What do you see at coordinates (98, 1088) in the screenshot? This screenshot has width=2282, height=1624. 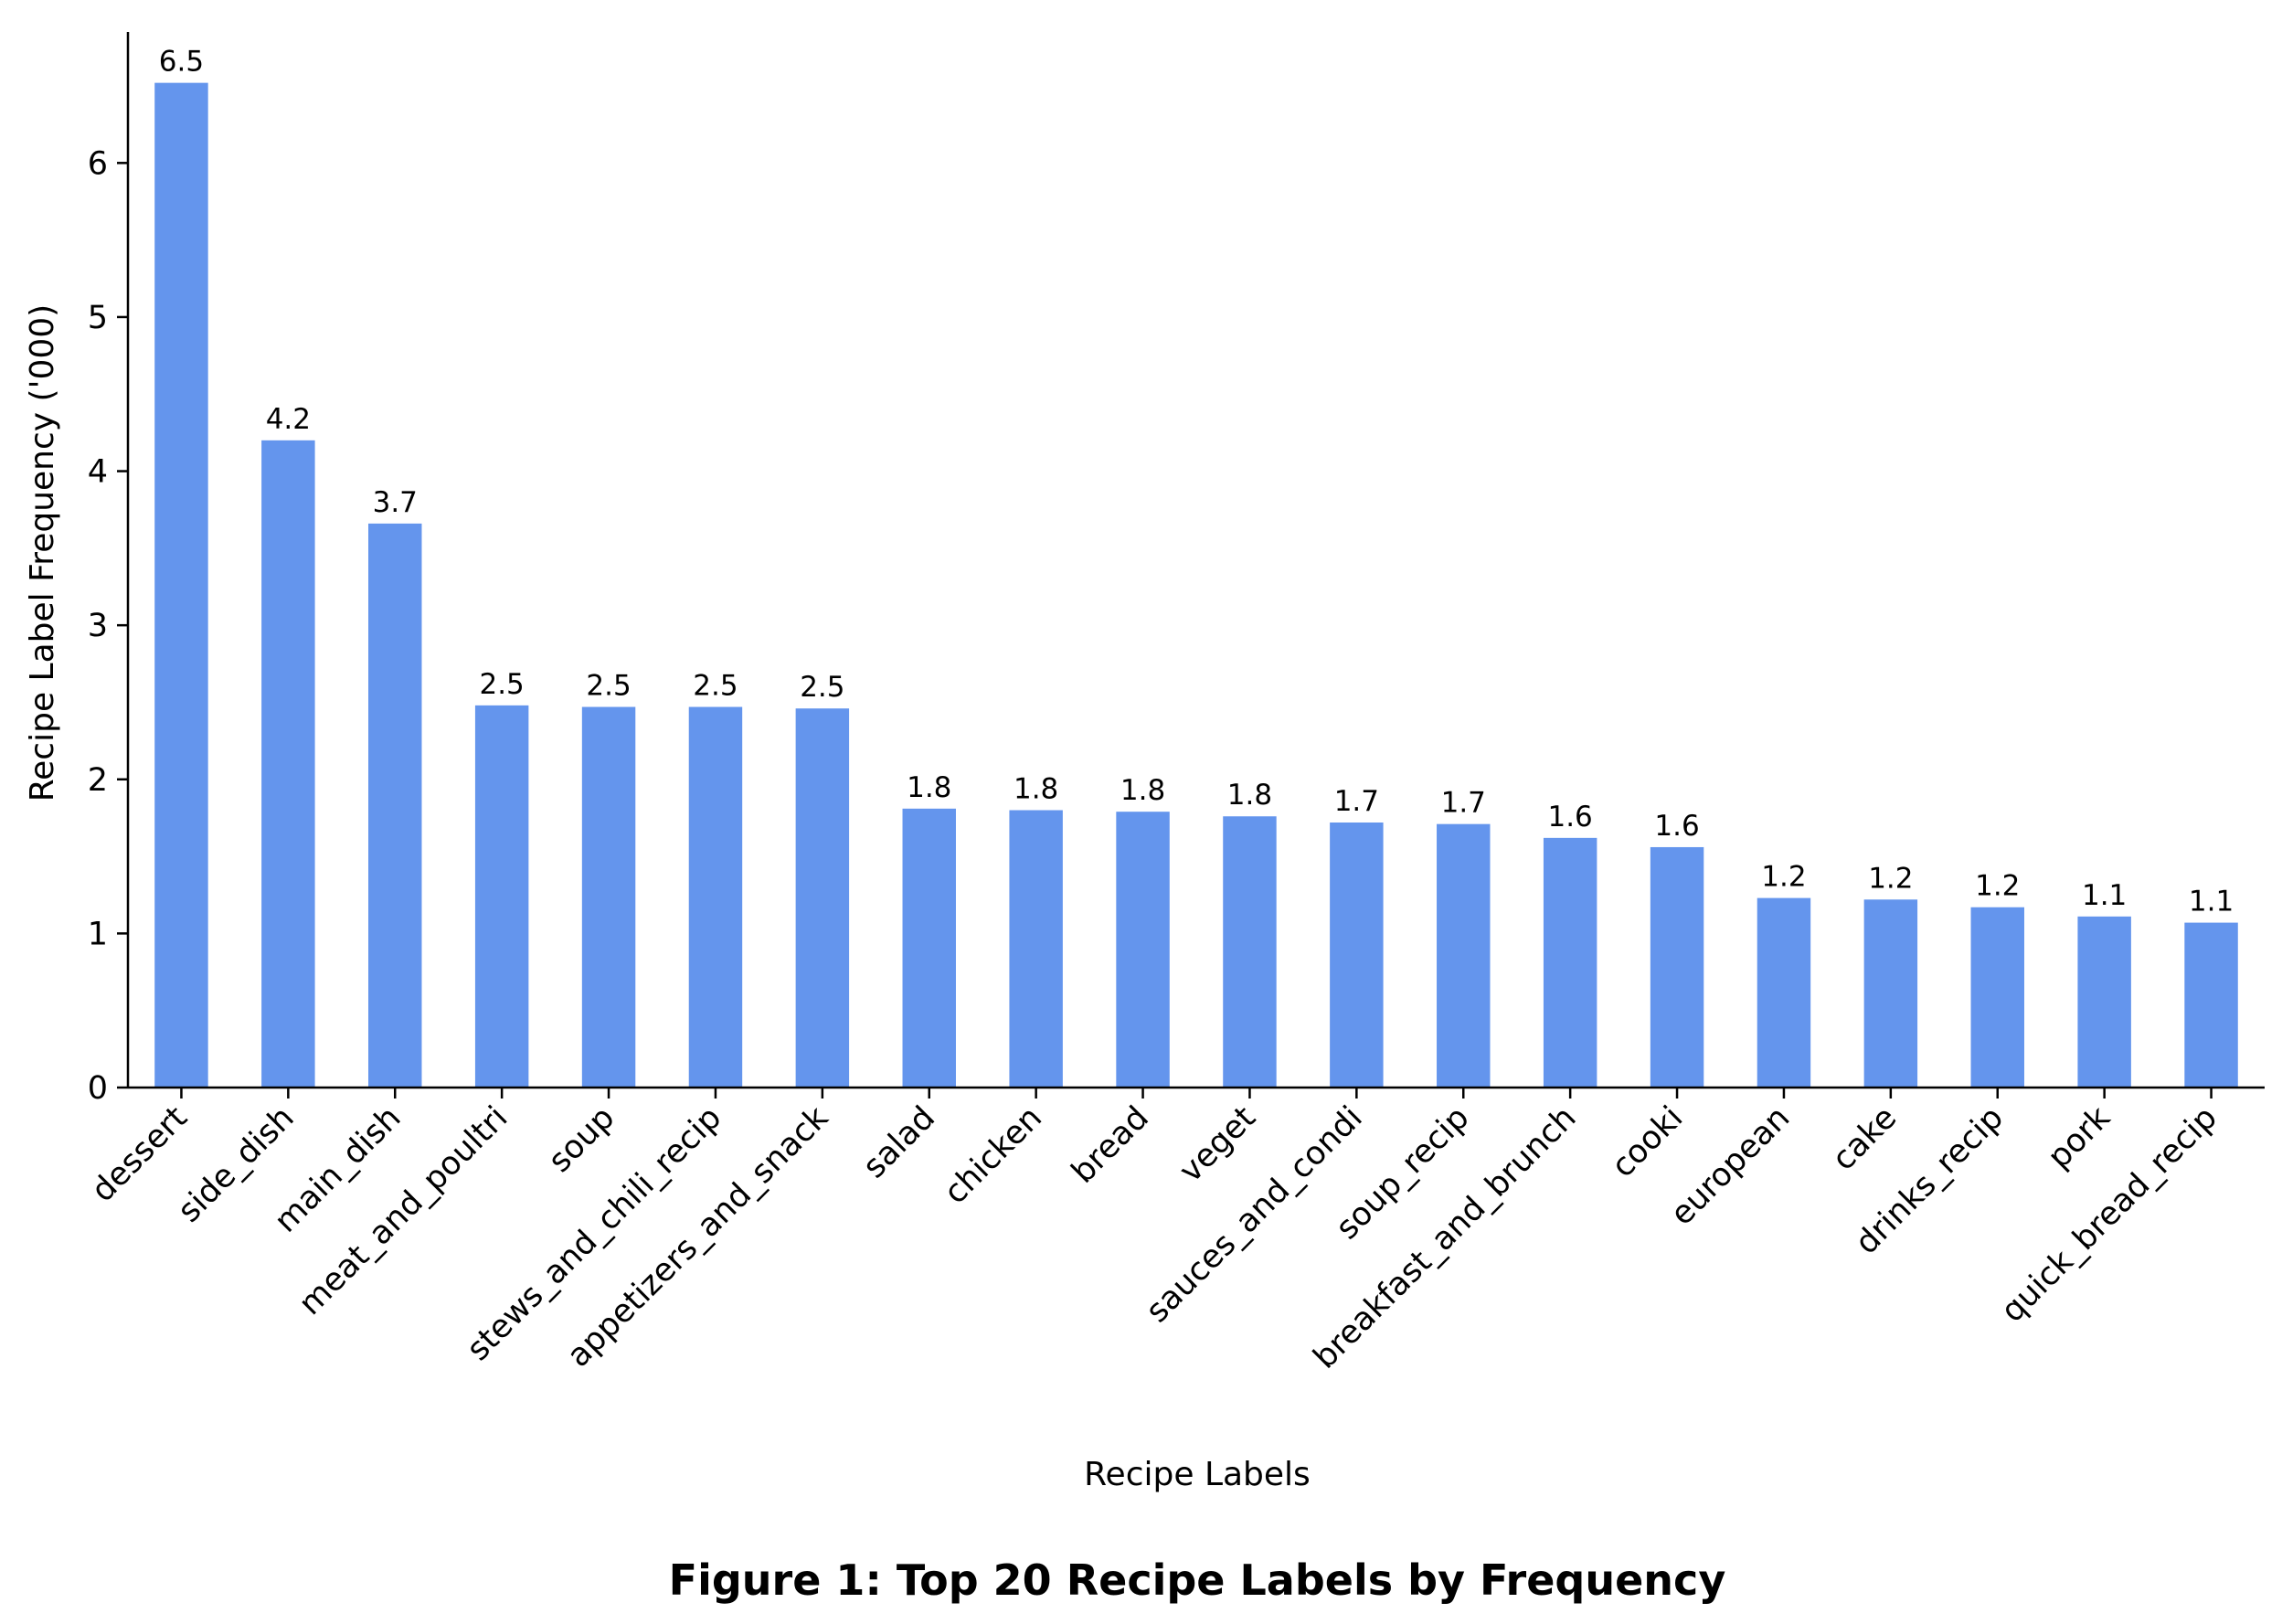 I see `y-tick-label: 0` at bounding box center [98, 1088].